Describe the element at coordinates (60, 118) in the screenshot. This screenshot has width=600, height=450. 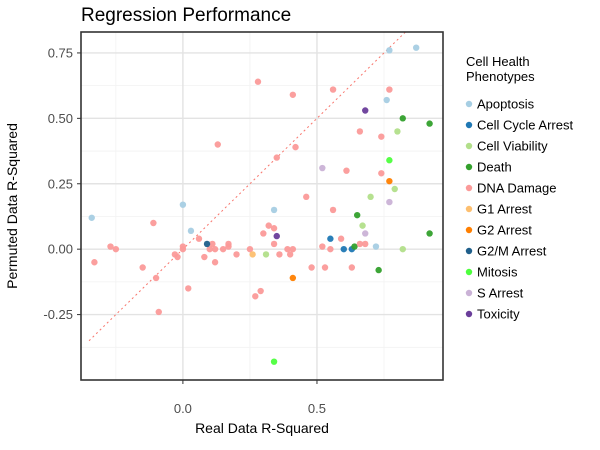
I see `y-tick-label: 0.50` at that location.